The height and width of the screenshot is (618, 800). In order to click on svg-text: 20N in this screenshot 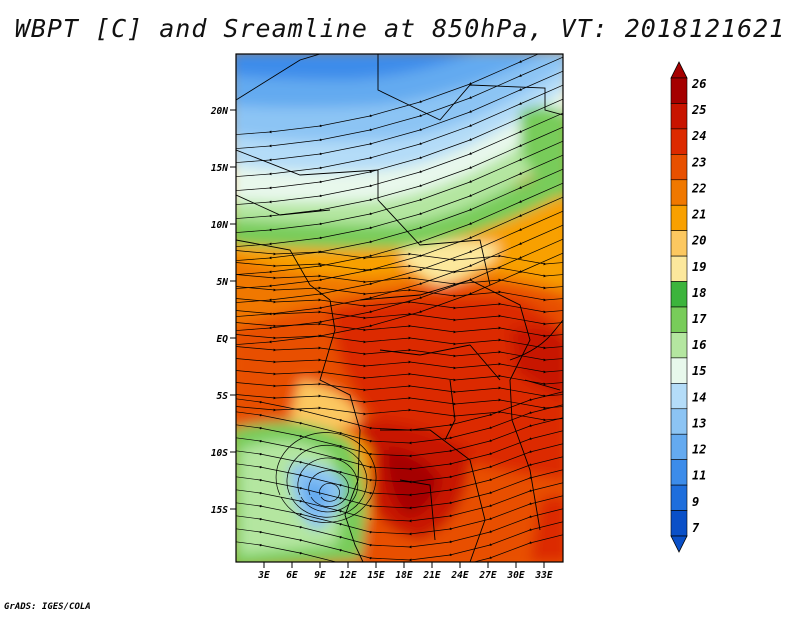, I will do `click(219, 111)`.